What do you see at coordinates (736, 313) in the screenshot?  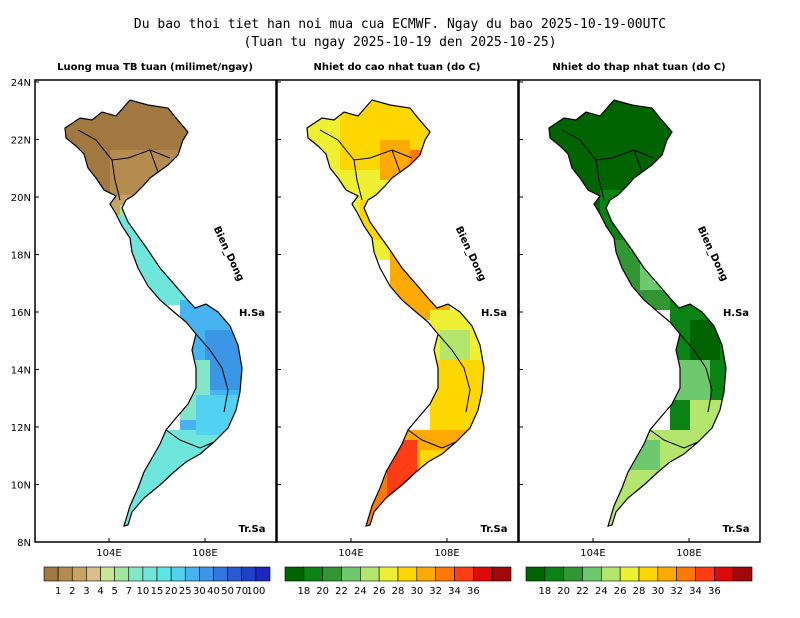 I see `label-hoang-sa-3: H.Sa` at bounding box center [736, 313].